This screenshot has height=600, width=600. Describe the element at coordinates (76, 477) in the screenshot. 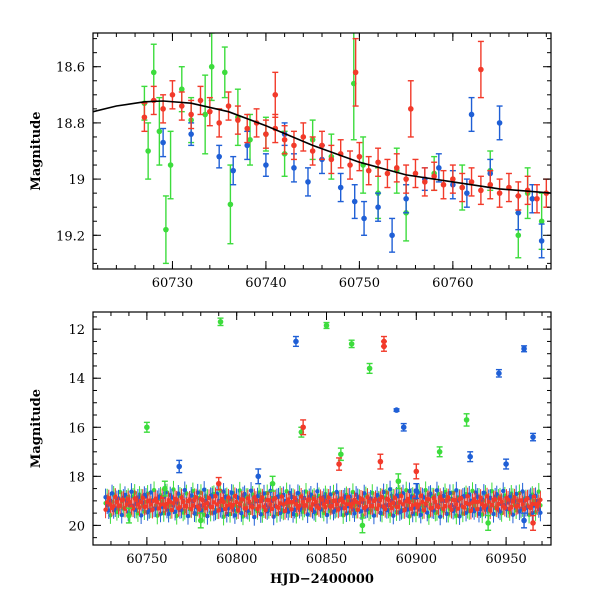

I see `y-tick-label: 18` at that location.